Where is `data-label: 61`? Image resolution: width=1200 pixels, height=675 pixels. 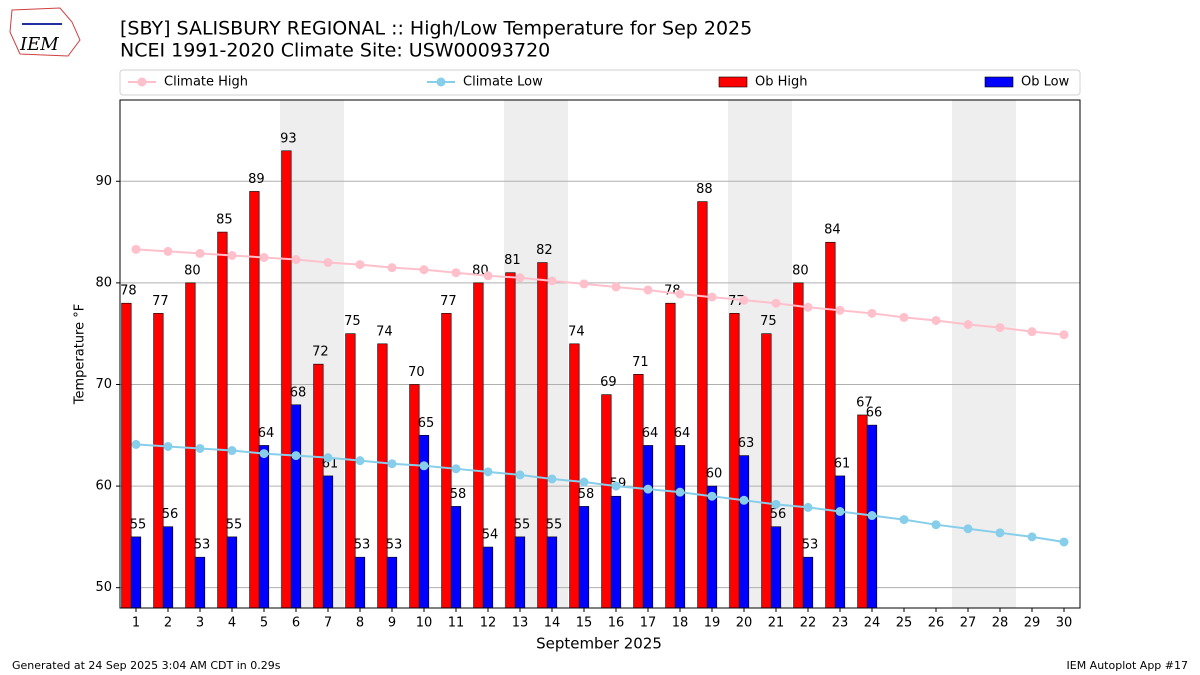 data-label: 61 is located at coordinates (842, 463).